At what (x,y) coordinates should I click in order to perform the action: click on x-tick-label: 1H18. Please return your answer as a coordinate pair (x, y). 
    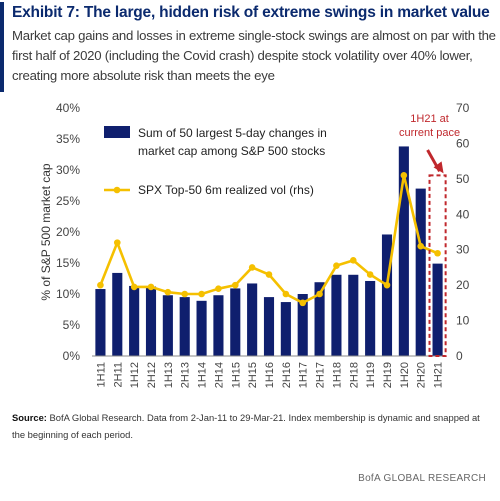
    Looking at the image, I should click on (337, 375).